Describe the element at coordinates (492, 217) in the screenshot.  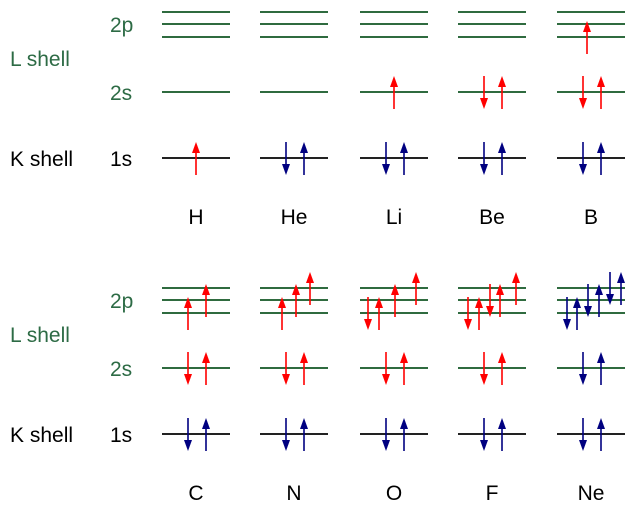
I see `element-symbol-be: Be` at that location.